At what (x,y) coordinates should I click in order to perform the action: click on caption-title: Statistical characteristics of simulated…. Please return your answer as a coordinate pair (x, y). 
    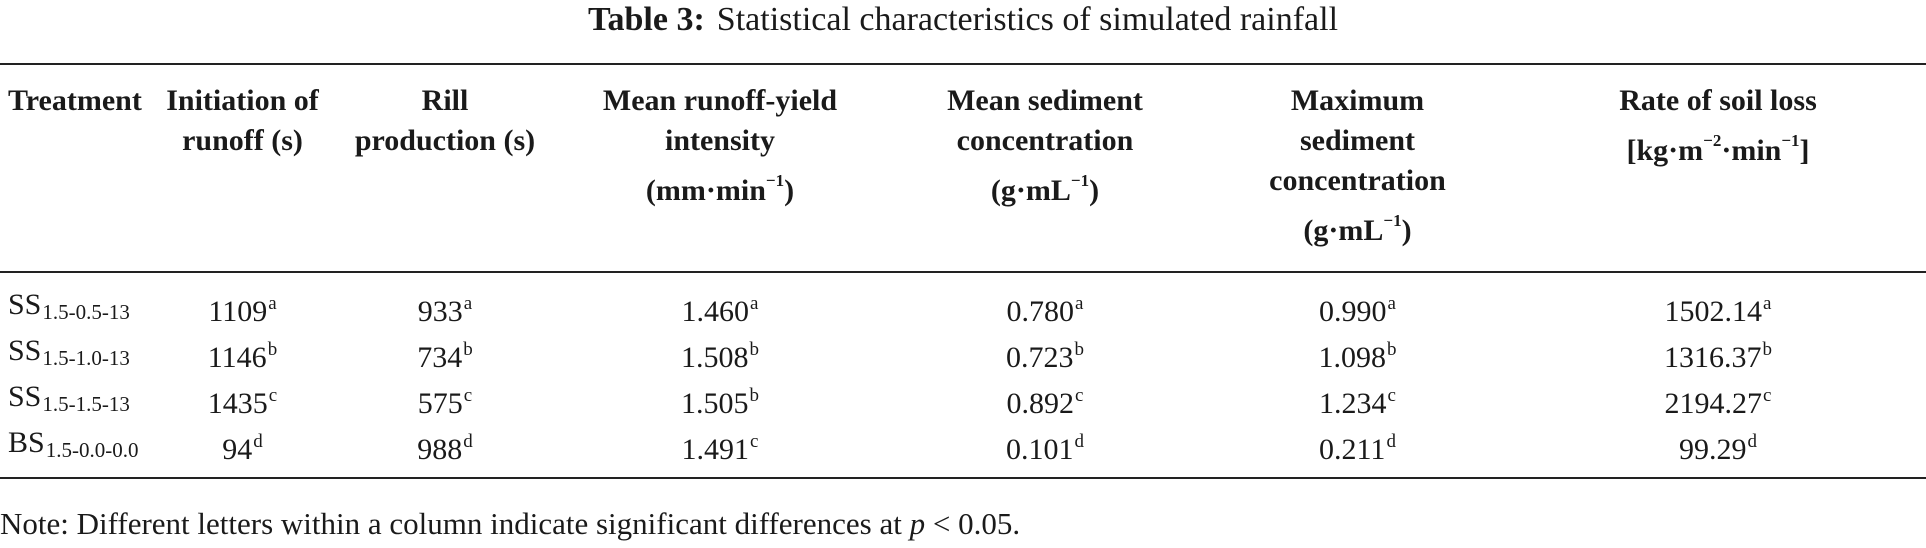
    Looking at the image, I should click on (1027, 19).